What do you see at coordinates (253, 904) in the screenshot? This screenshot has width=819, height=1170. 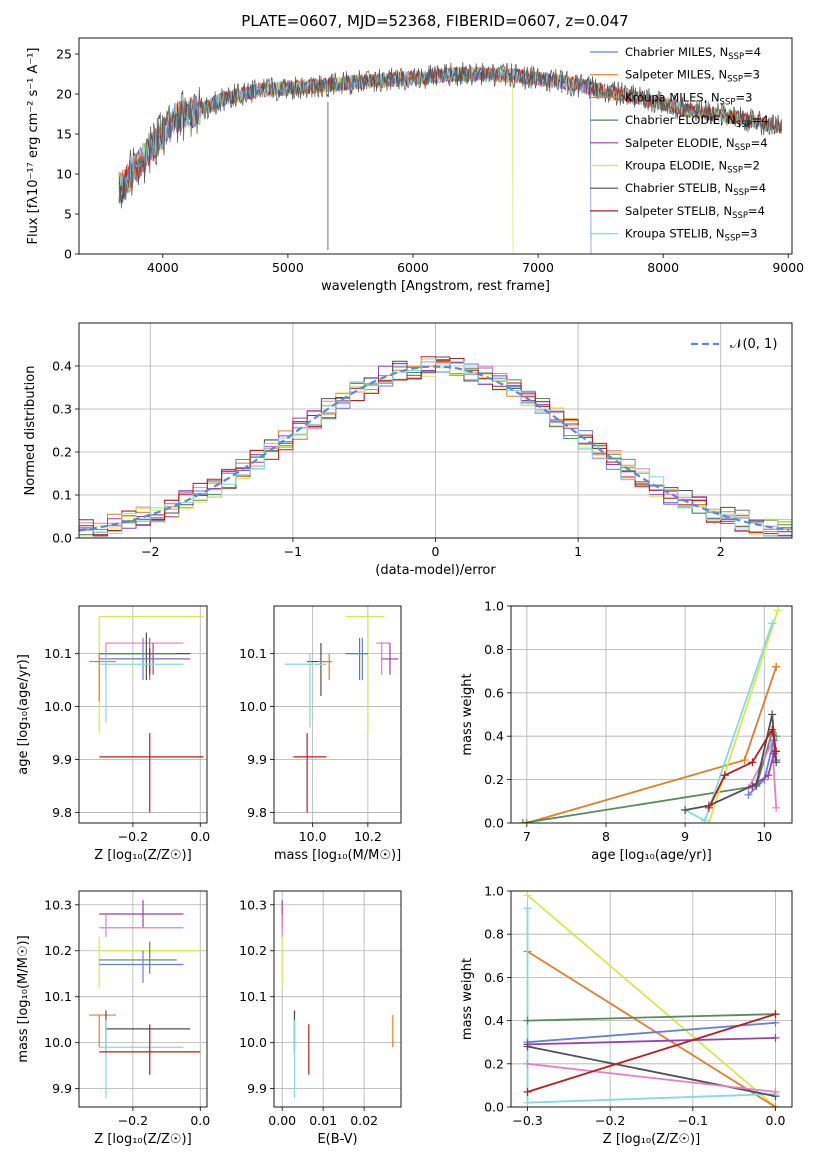 I see `y-tick-label: 10.3` at bounding box center [253, 904].